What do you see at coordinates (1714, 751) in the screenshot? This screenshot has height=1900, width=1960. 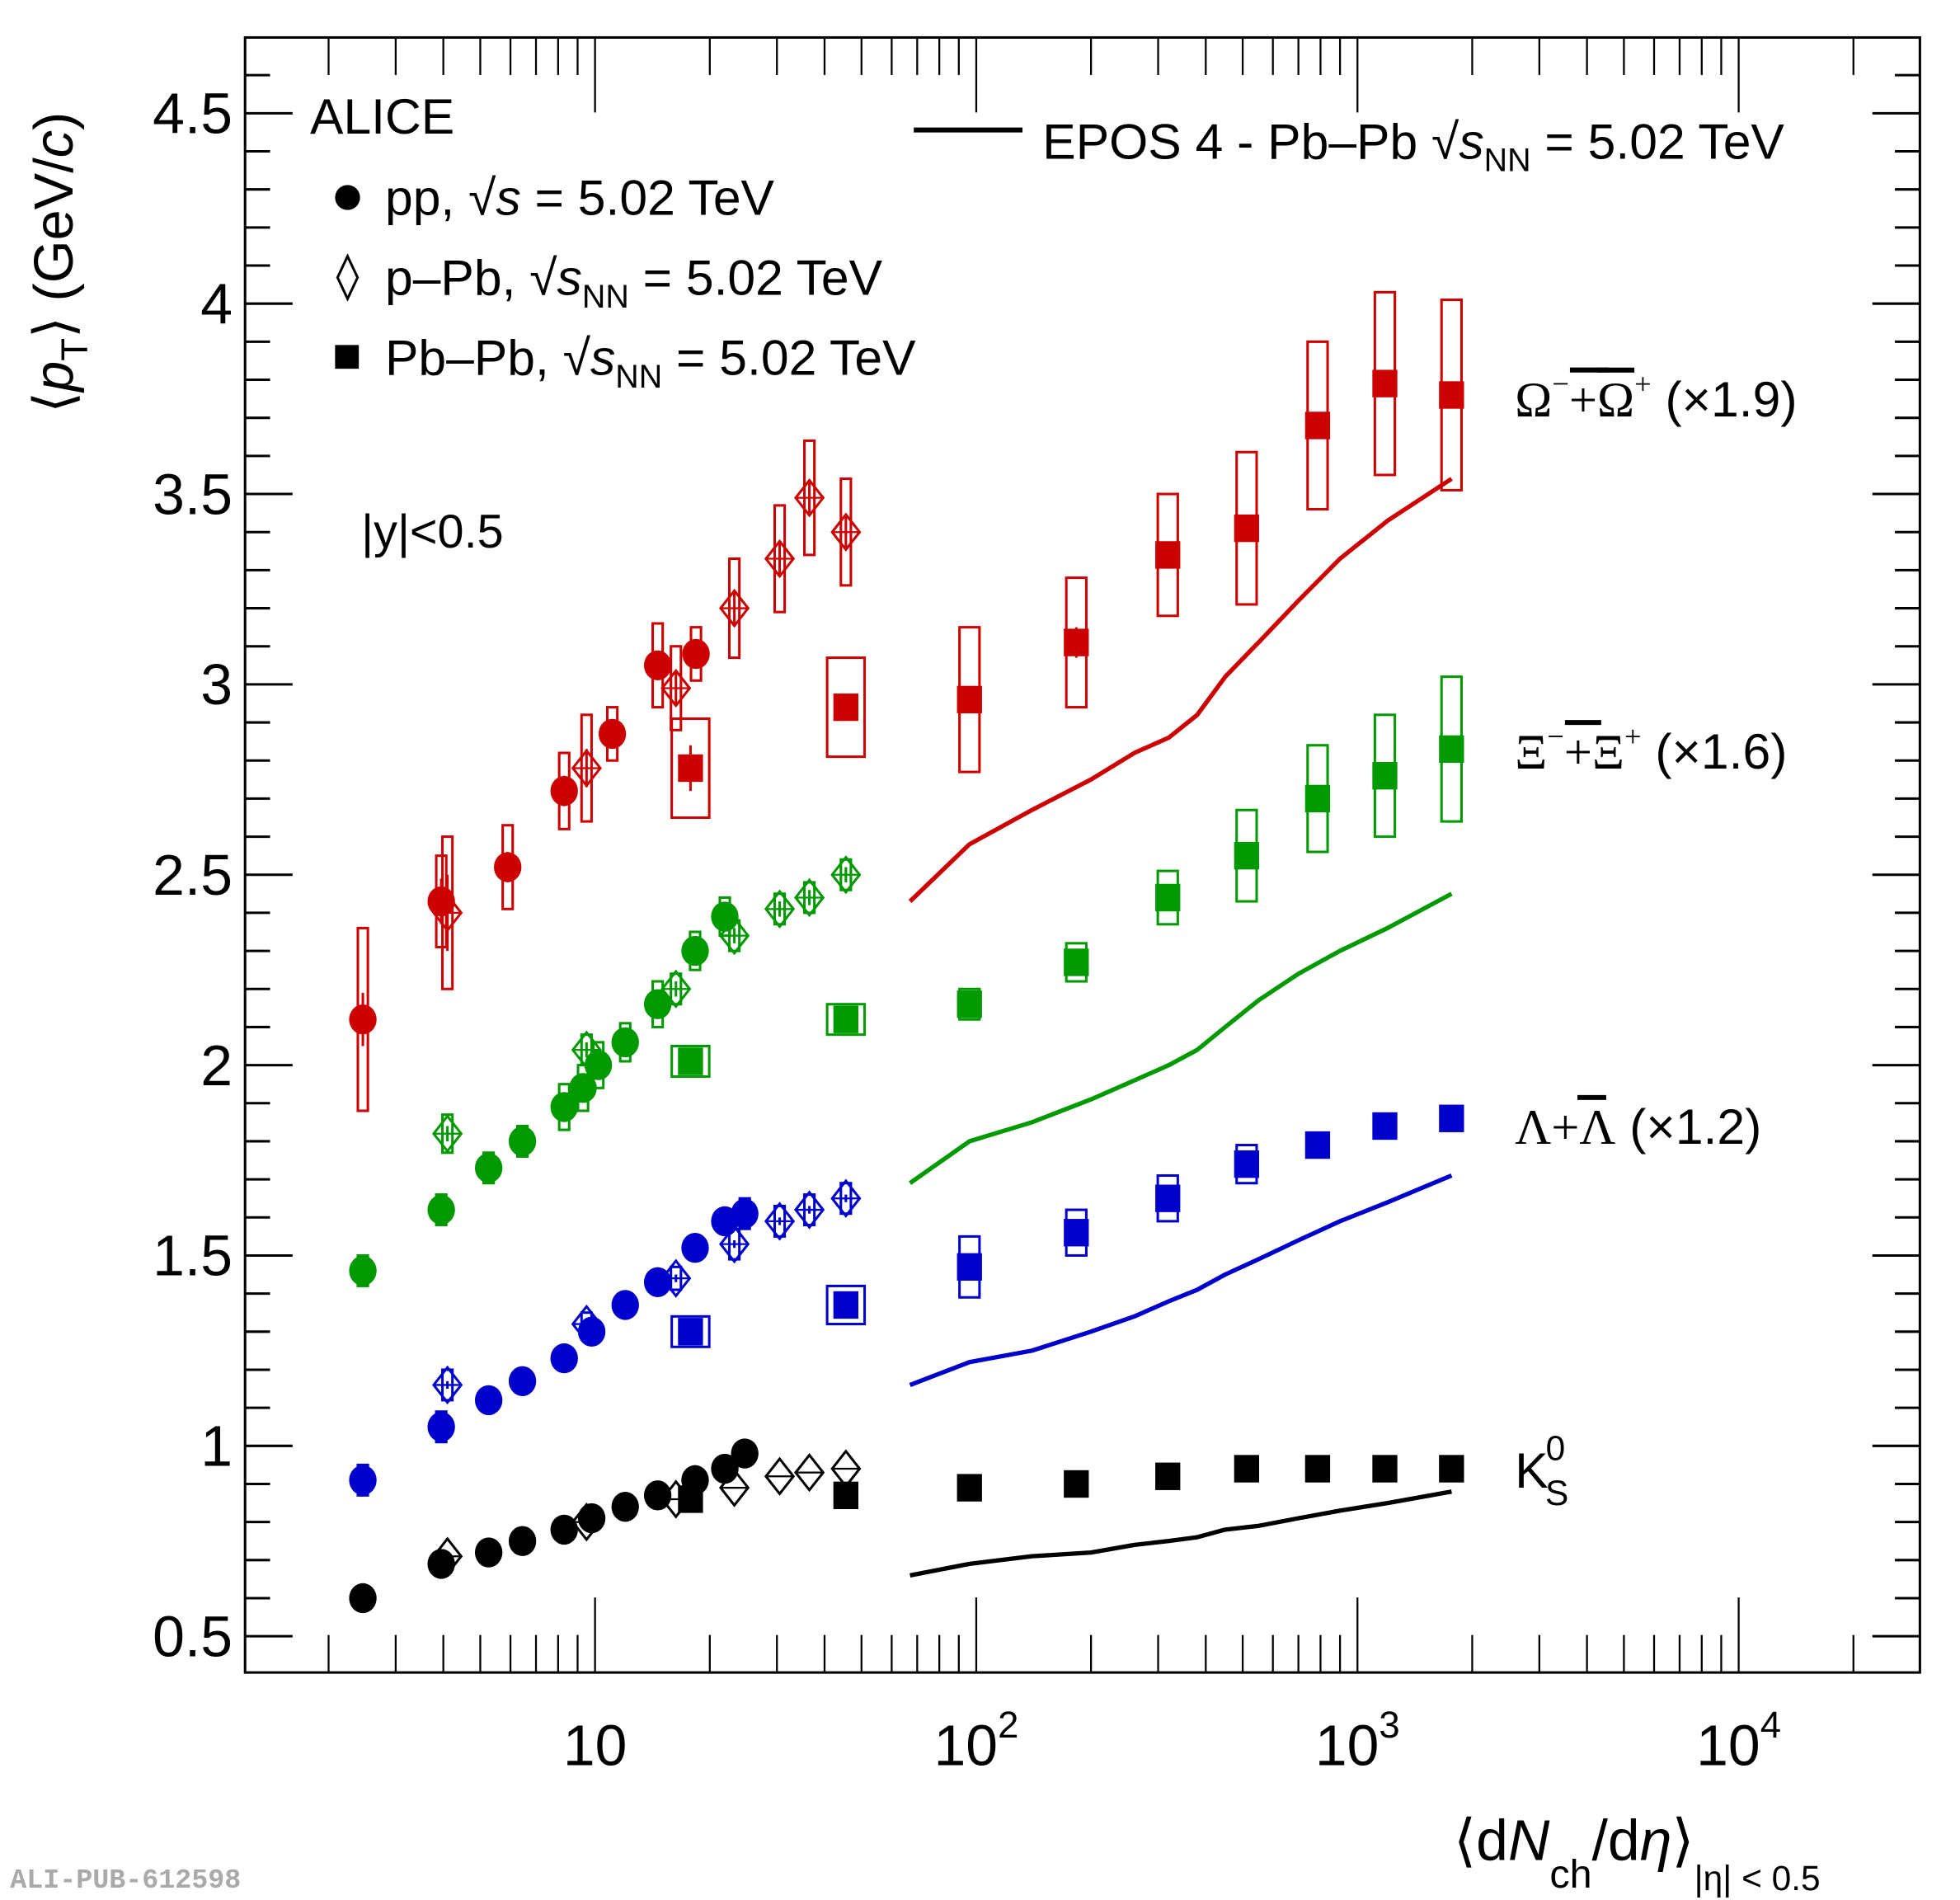 I see `xi-scale: (×1.6)` at bounding box center [1714, 751].